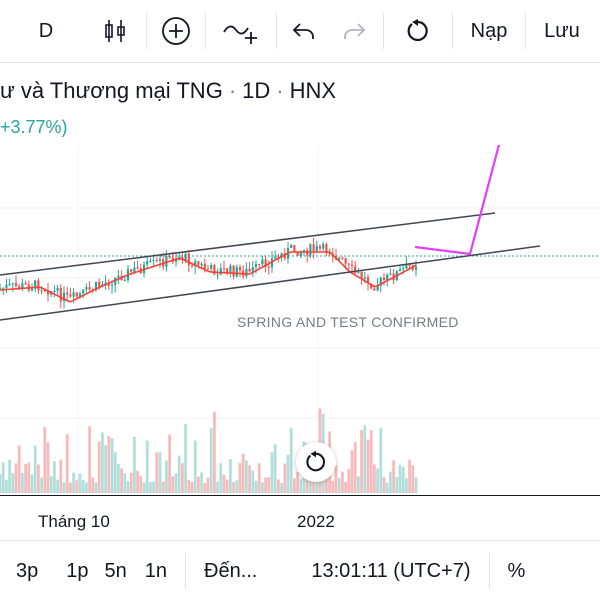  I want to click on interval-button: D, so click(46, 30).